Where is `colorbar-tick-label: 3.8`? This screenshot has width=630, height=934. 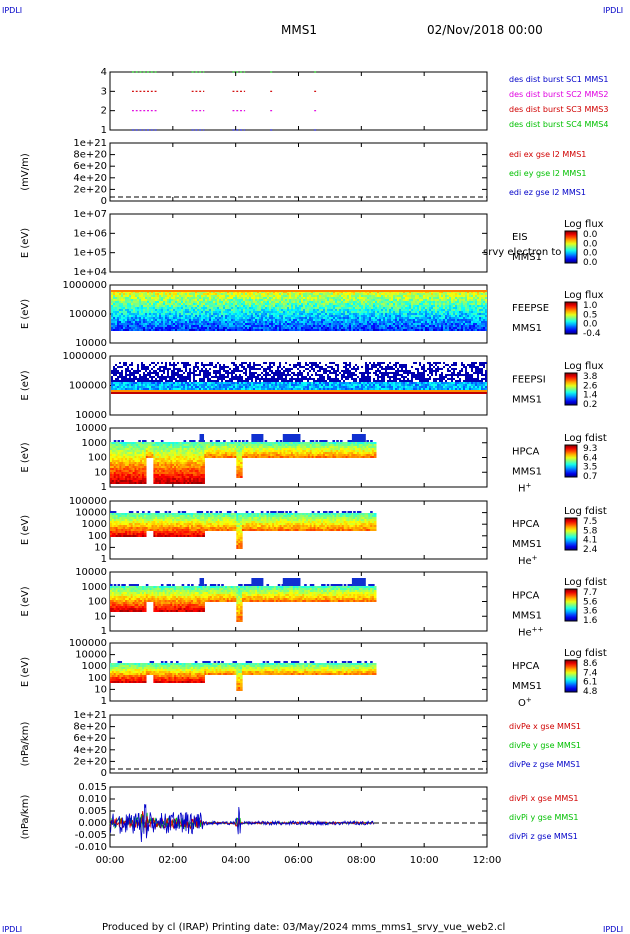
colorbar-tick-label: 3.8 is located at coordinates (590, 377).